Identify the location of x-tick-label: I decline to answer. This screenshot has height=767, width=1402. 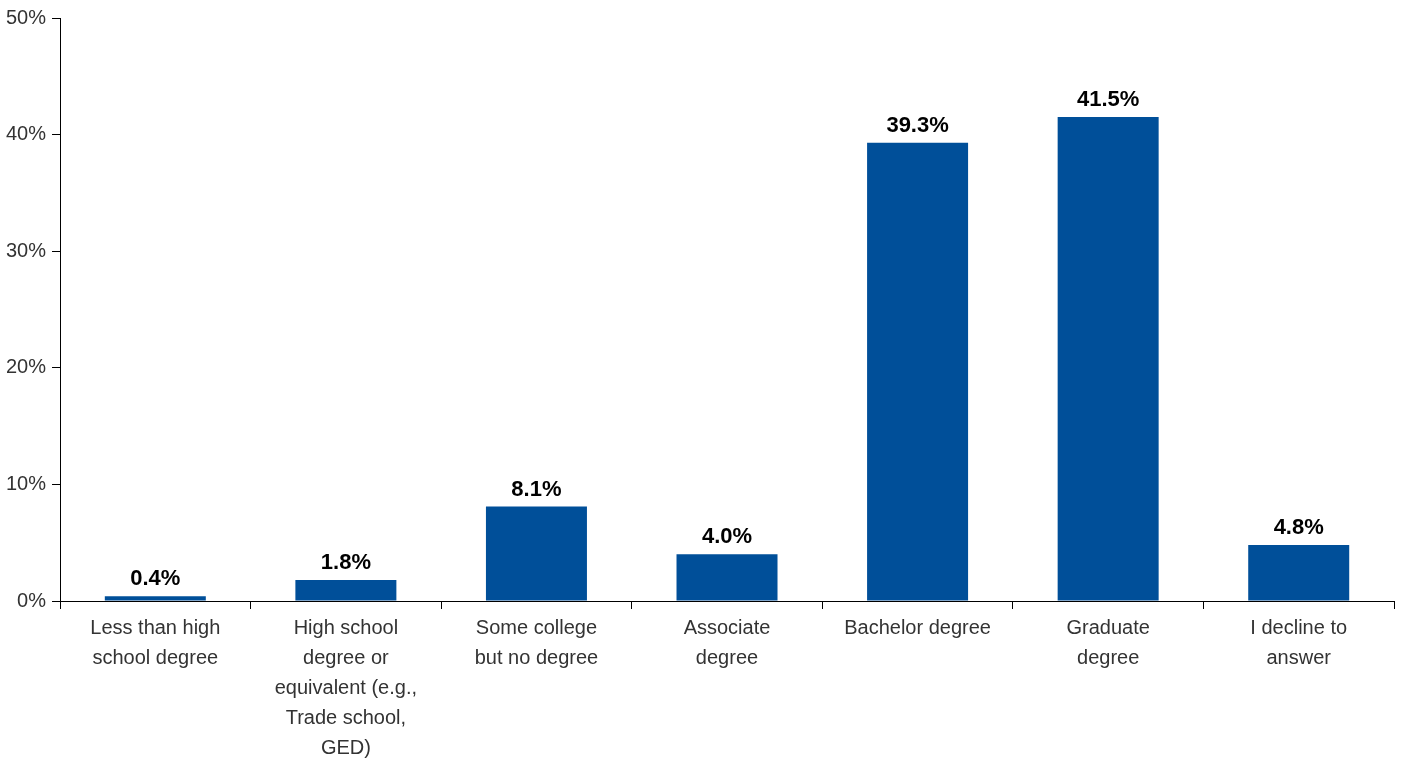
(1299, 641).